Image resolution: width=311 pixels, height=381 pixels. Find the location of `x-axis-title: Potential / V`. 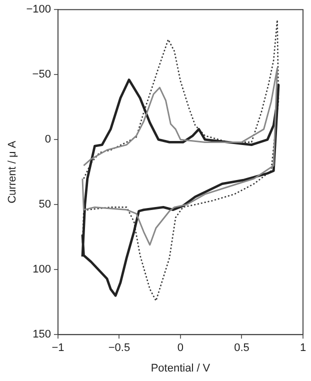

x-axis-title: Potential / V is located at coordinates (180, 368).